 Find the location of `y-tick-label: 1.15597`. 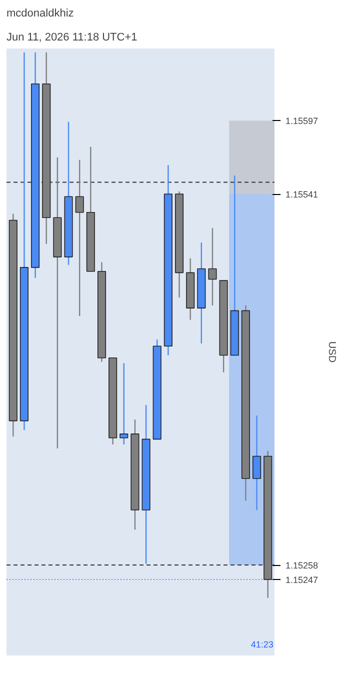

y-tick-label: 1.15597 is located at coordinates (302, 121).